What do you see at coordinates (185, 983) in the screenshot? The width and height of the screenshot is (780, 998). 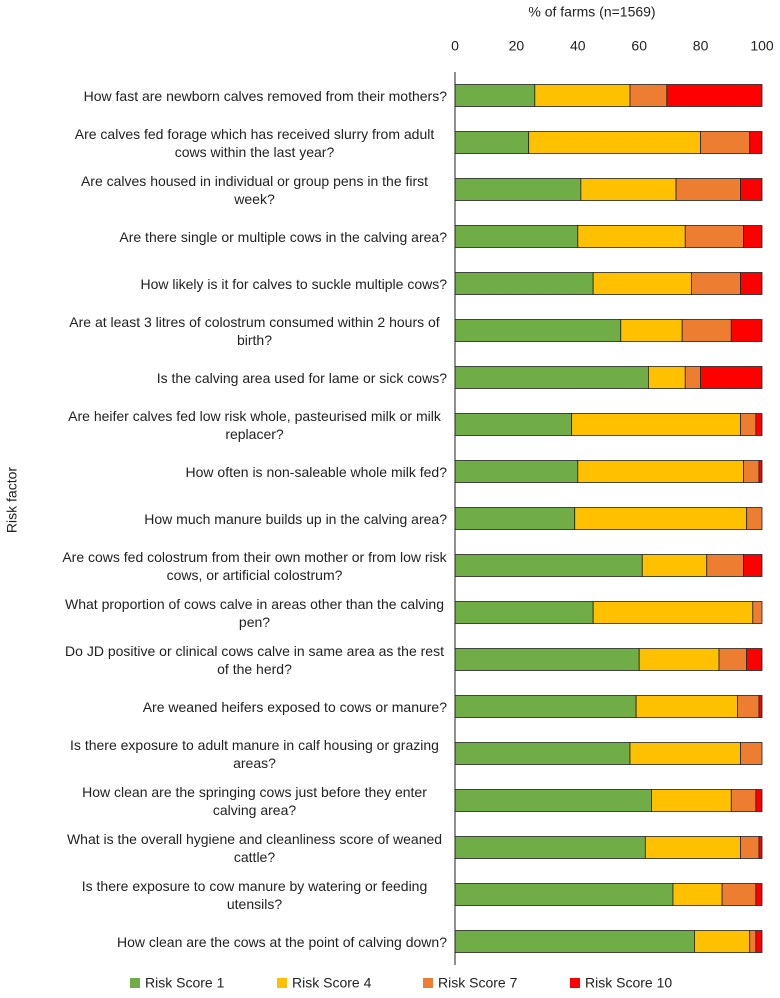 I see `legend-label: Risk Score 1` at bounding box center [185, 983].